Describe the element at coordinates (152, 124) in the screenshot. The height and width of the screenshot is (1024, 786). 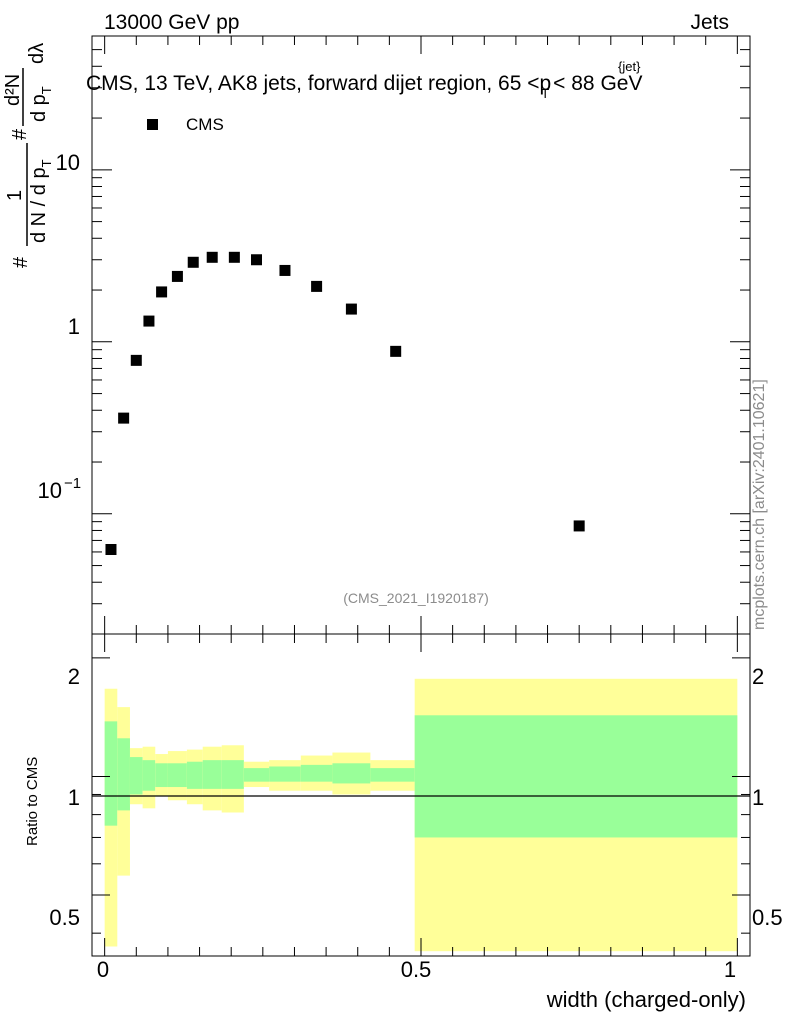
I see `legend-marker` at that location.